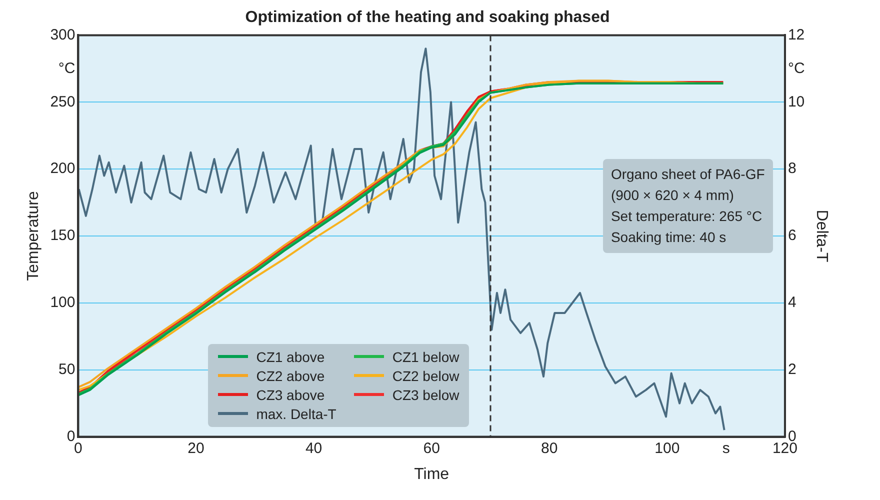  I want to click on y-tick-label: 100, so click(63, 303).